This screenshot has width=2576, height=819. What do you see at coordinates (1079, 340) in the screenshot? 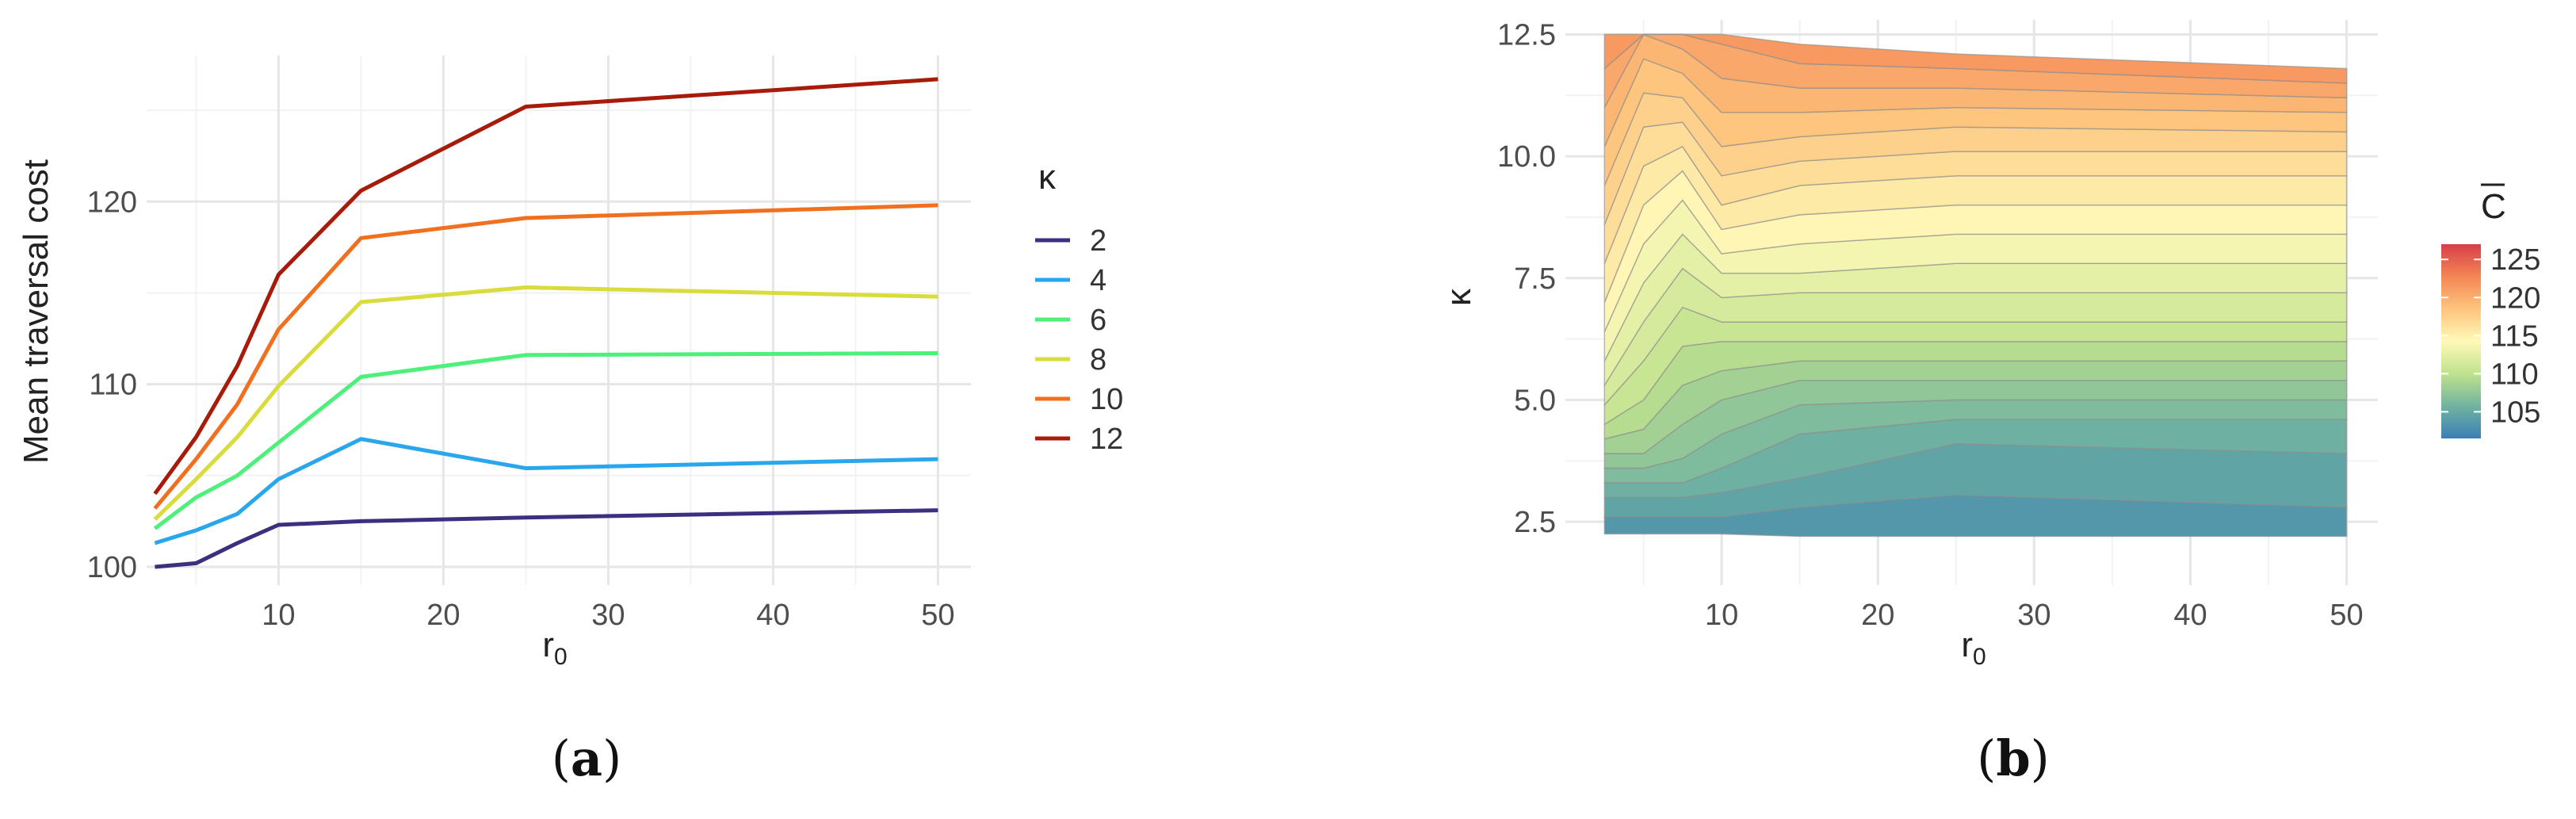
I see `panel-a-legend-items: 2 4 6 8 10 12` at bounding box center [1079, 340].